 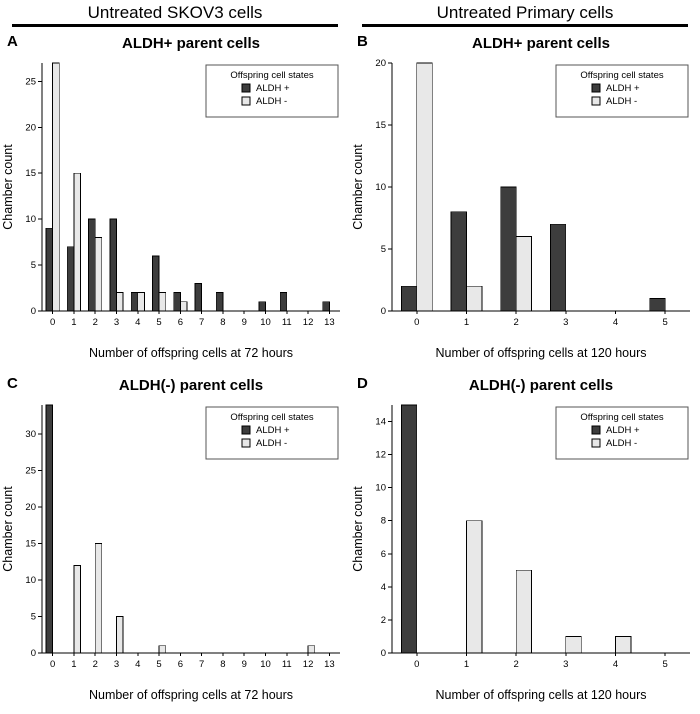 I want to click on column-header-skov3: Untreated SKOV3 cells, so click(x=175, y=15).